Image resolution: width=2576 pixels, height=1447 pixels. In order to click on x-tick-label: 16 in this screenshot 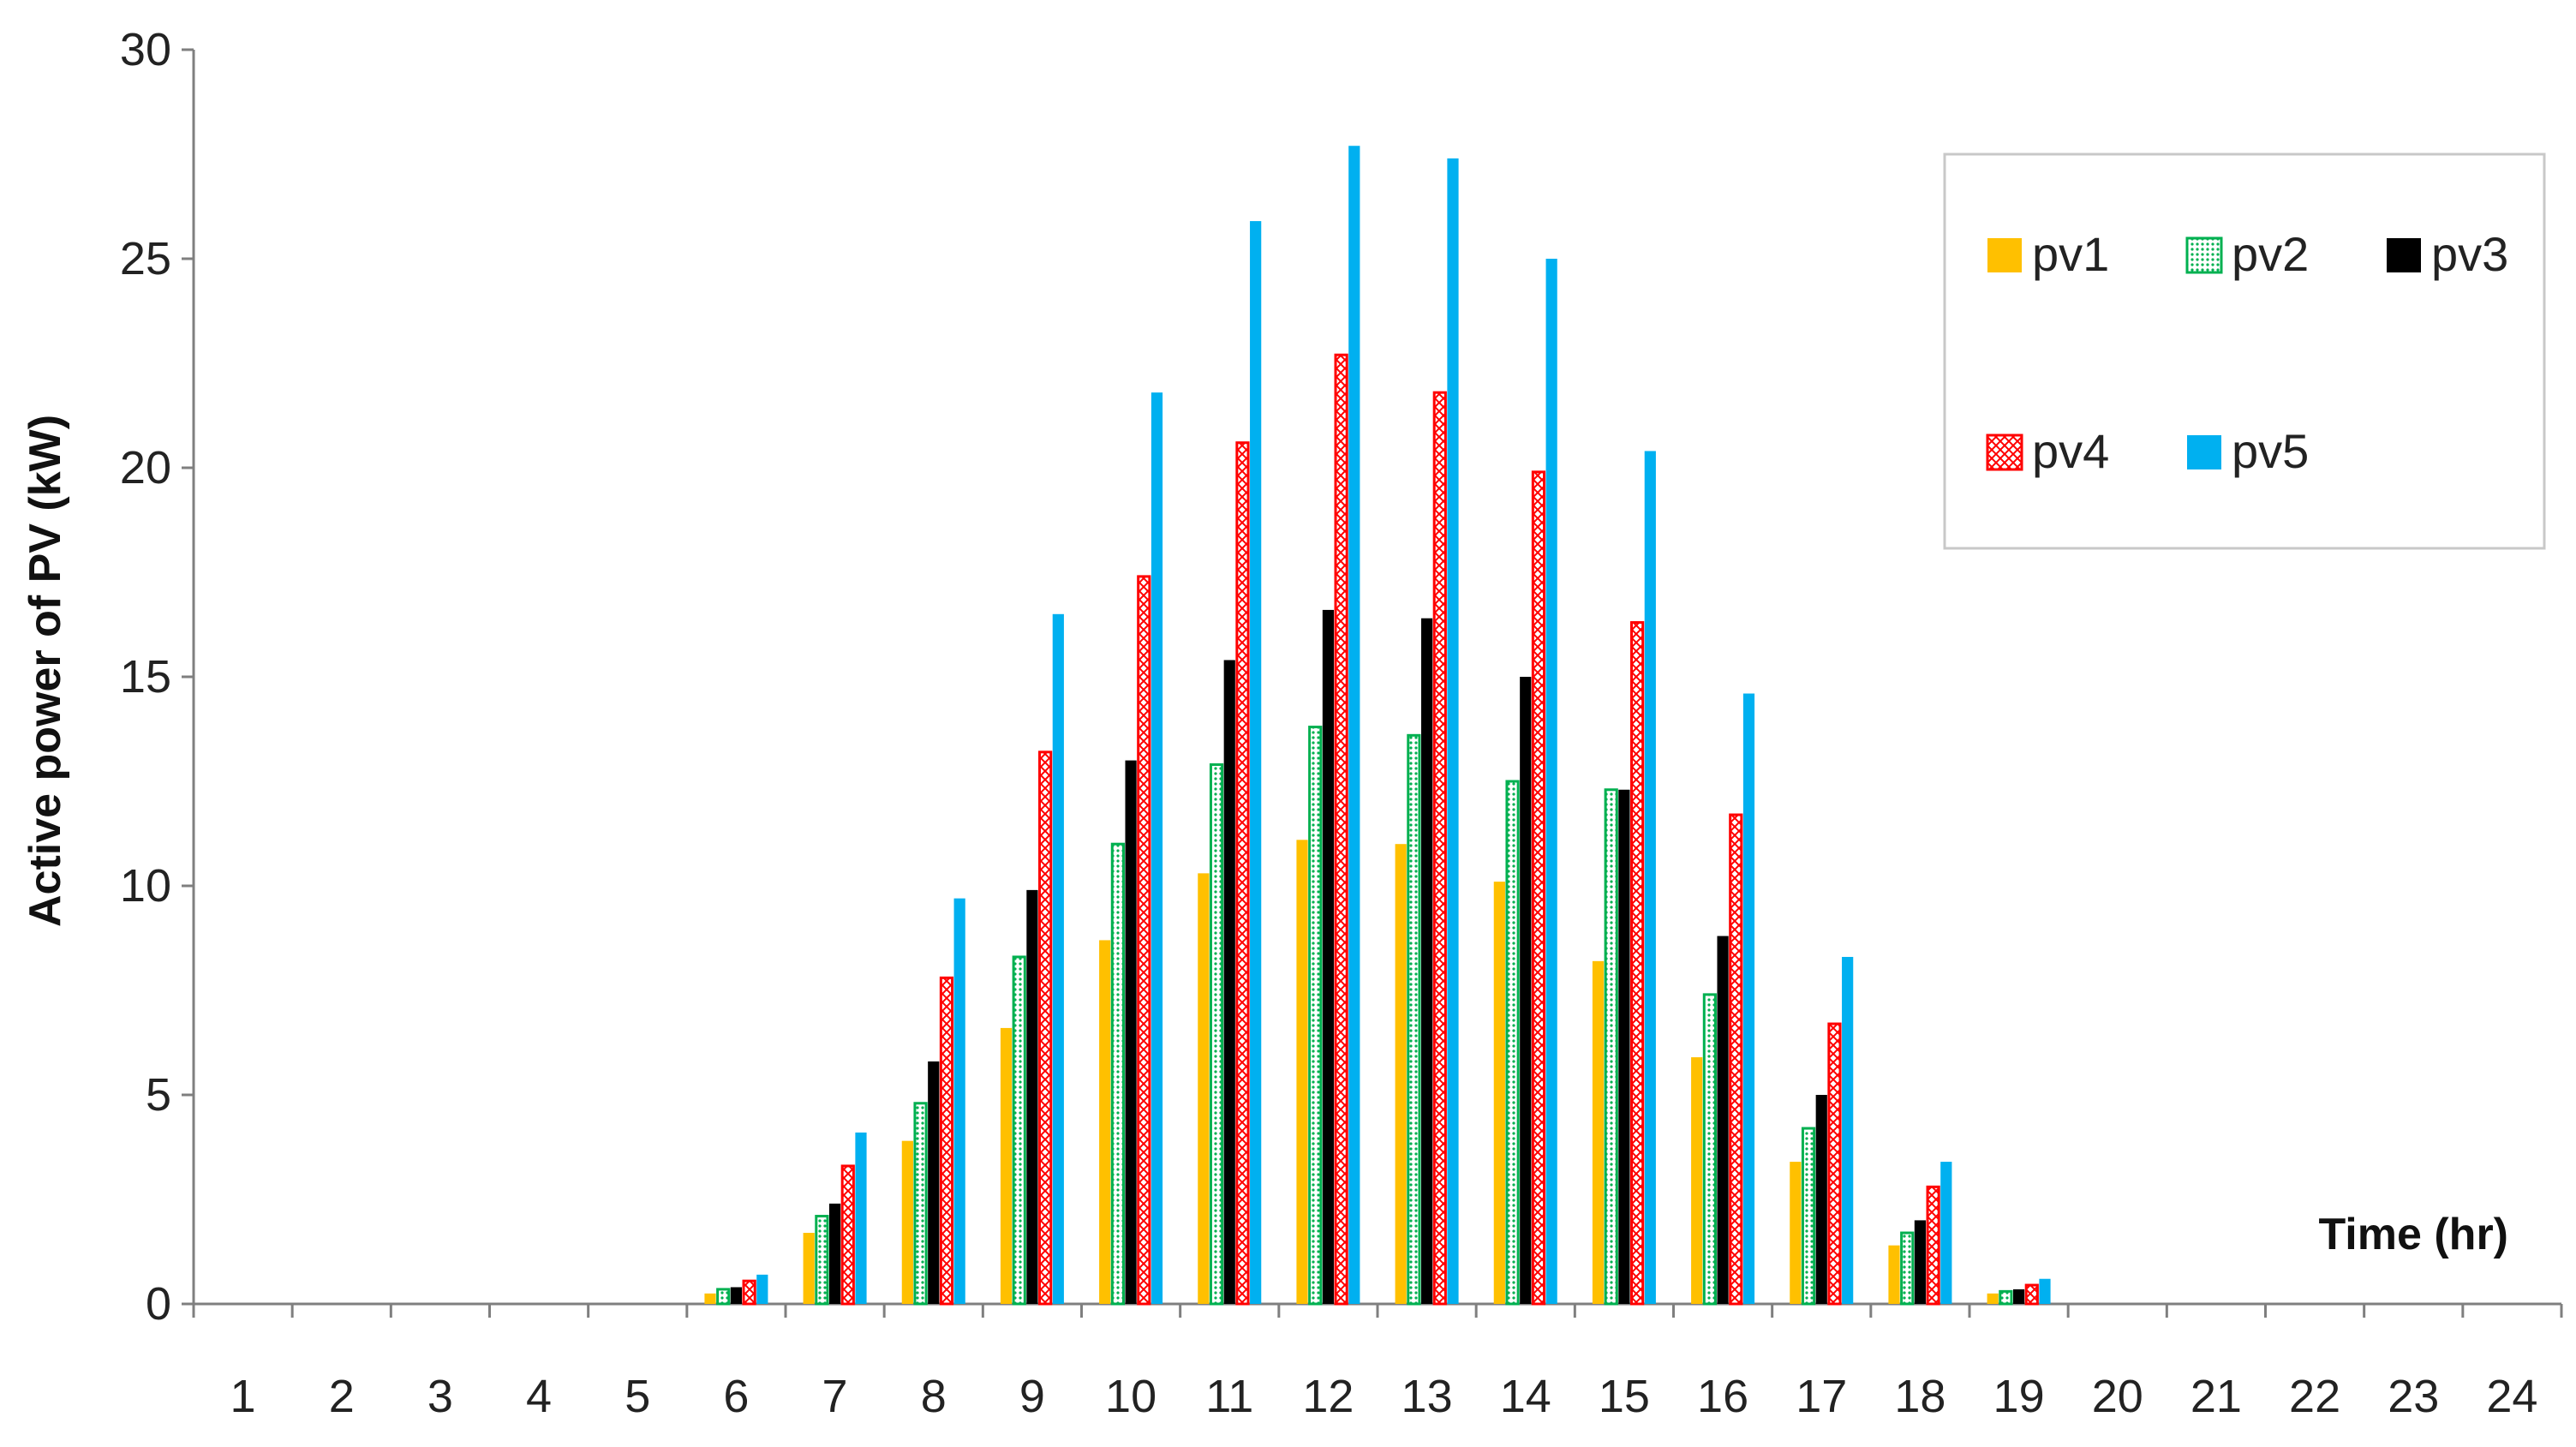, I will do `click(1723, 1396)`.